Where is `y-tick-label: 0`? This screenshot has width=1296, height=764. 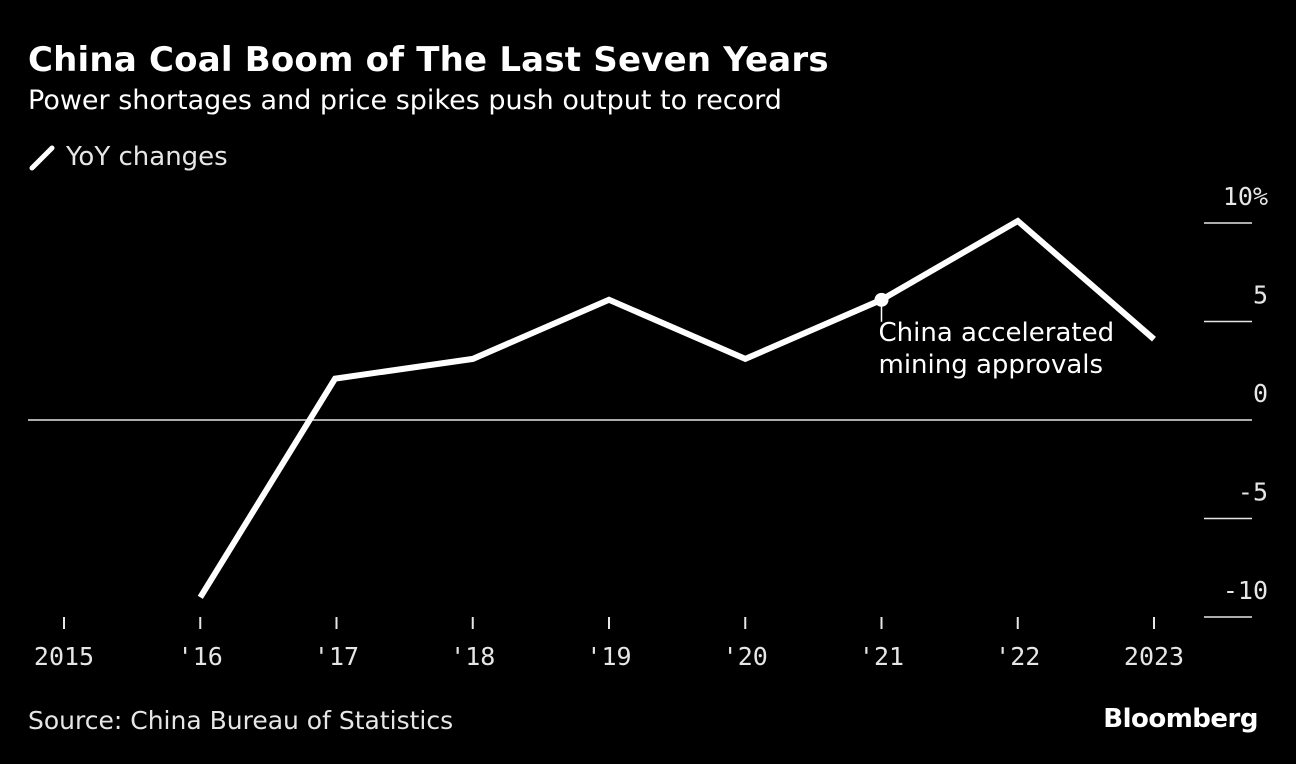
y-tick-label: 0 is located at coordinates (1260, 393).